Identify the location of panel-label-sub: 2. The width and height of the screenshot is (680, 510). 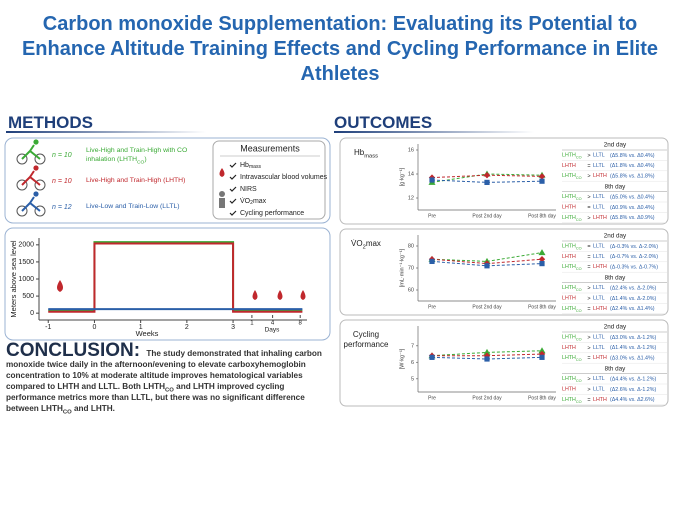
(364, 247).